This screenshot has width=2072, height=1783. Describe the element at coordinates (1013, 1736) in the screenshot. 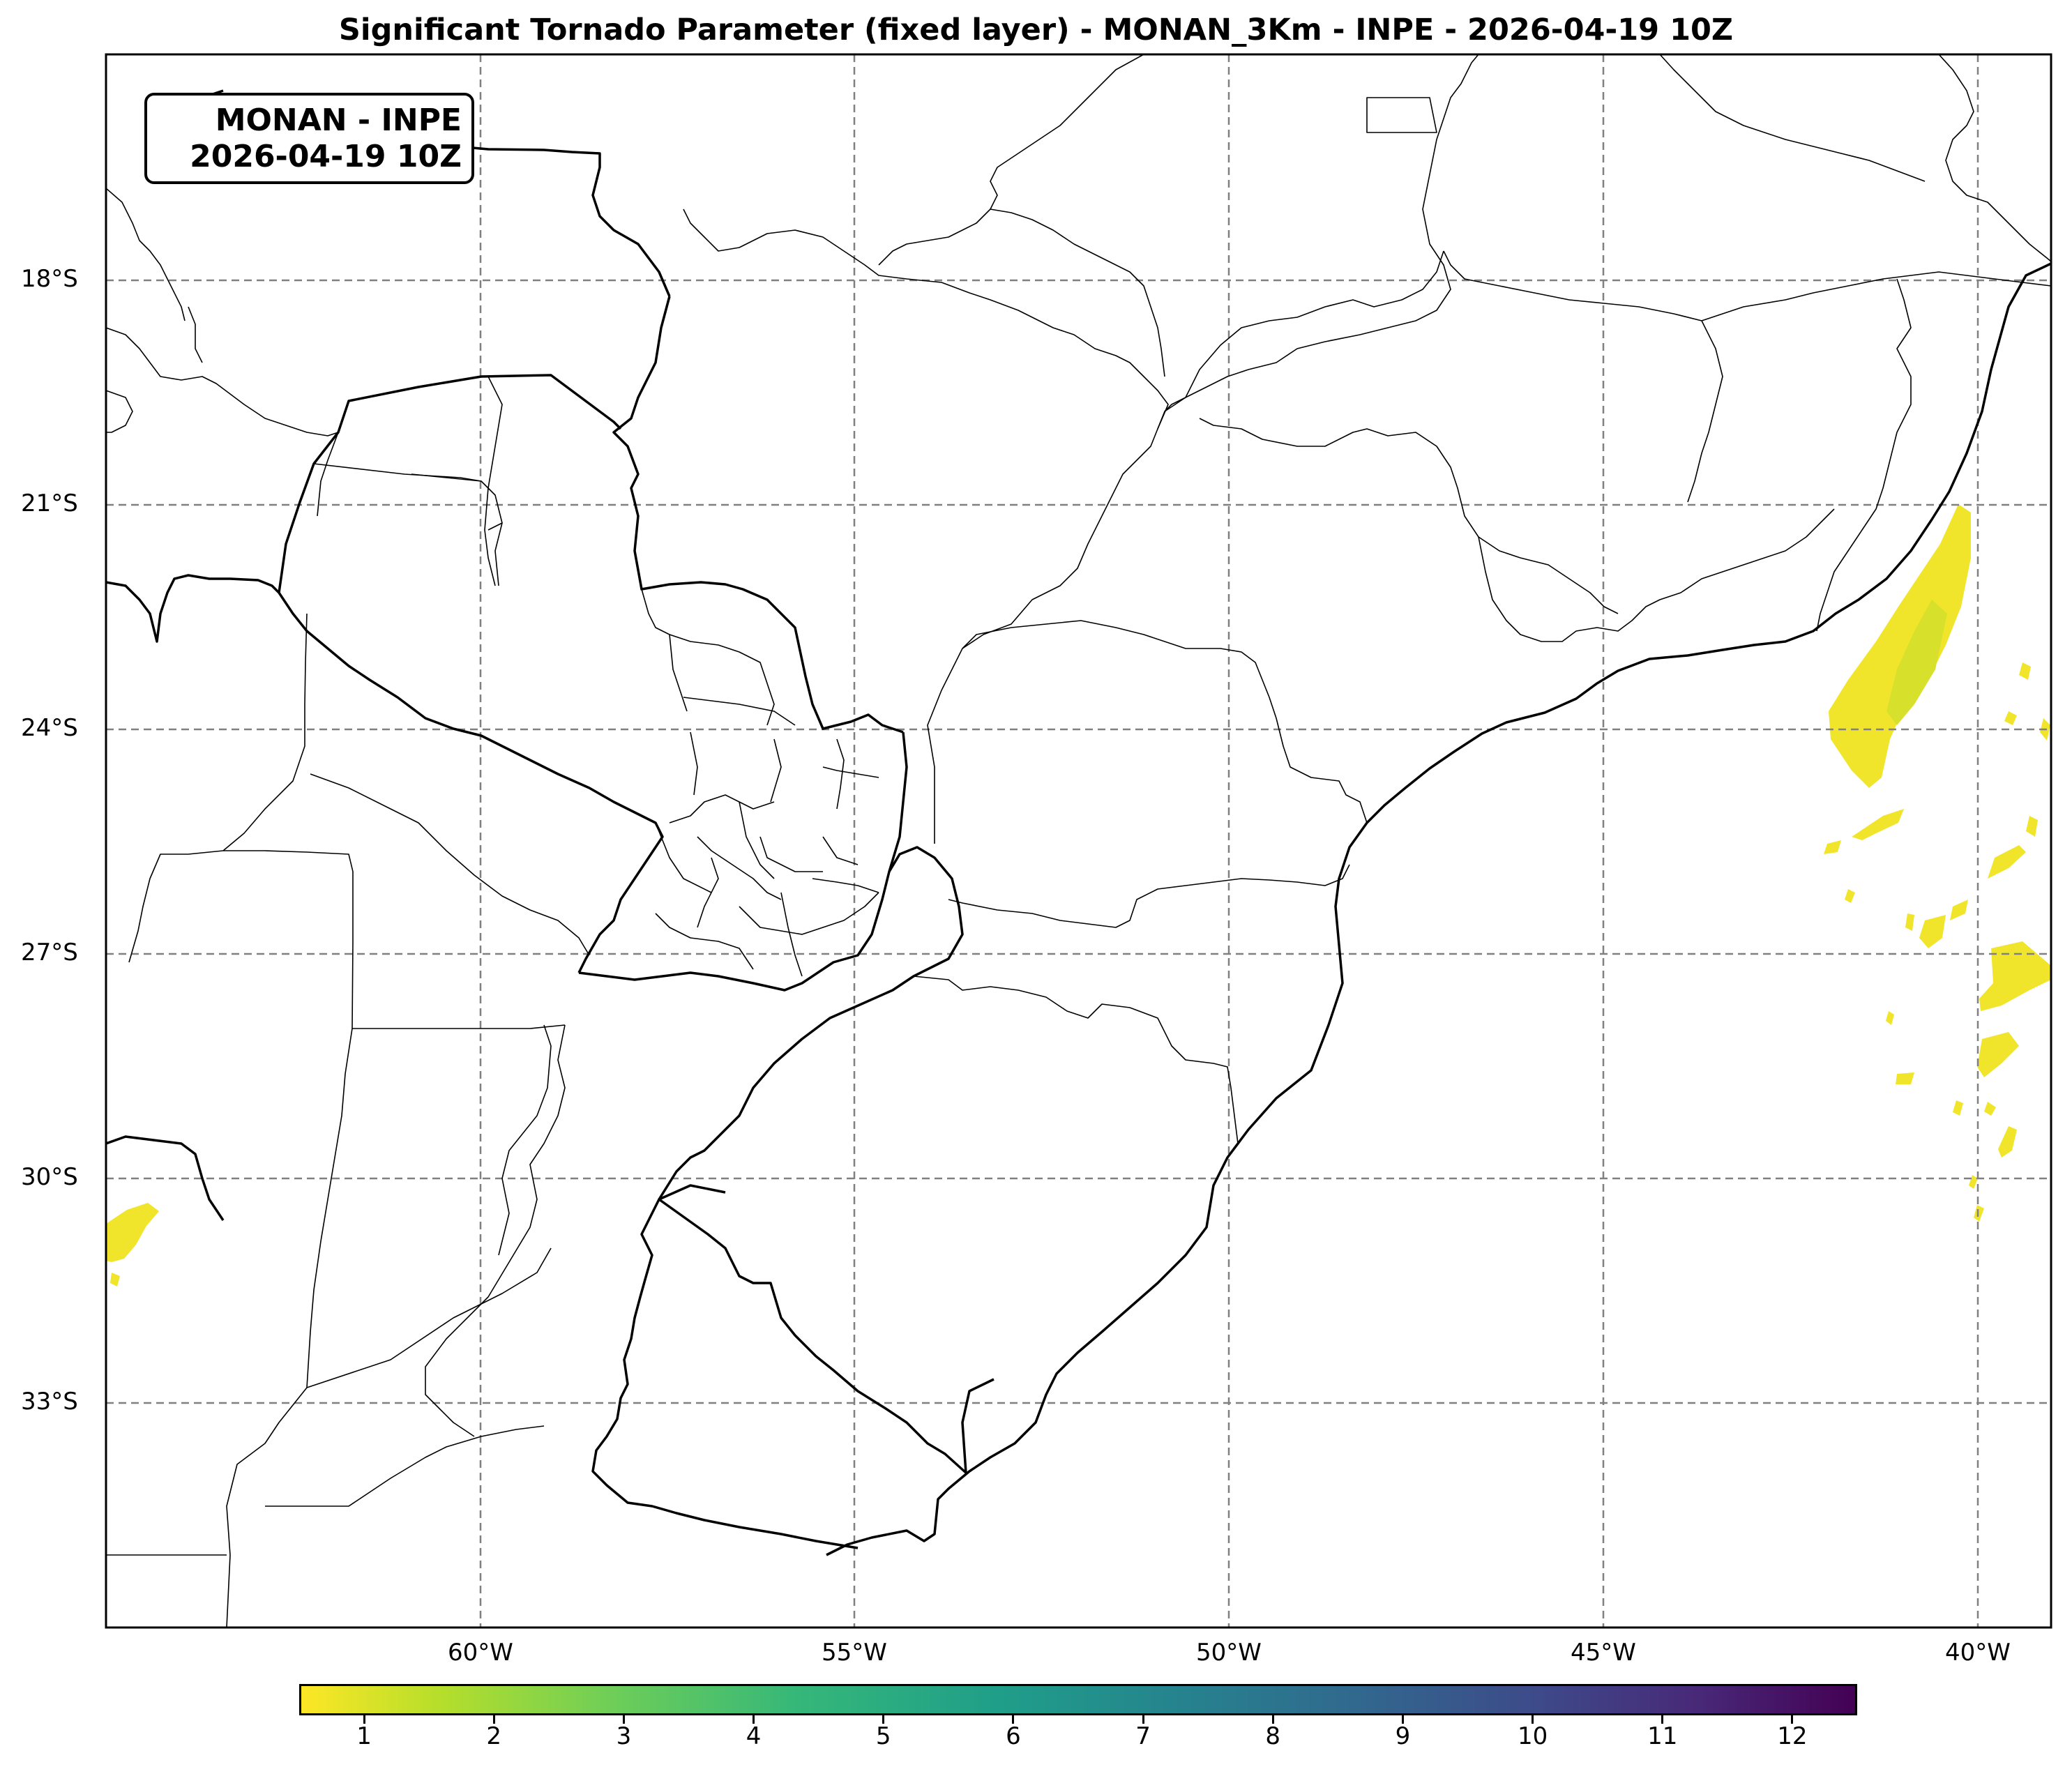

I see `colorbar-tick-label: 6` at that location.